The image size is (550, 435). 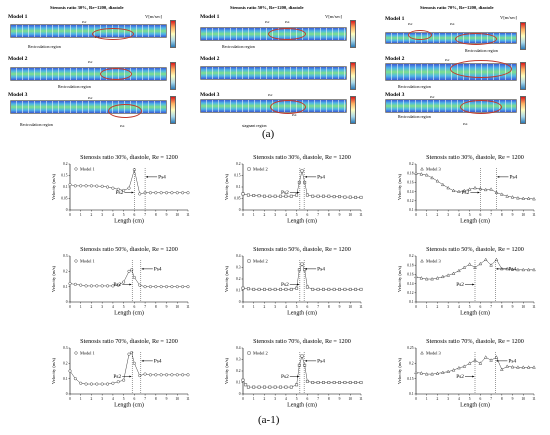 What do you see at coordinates (18, 17) in the screenshot?
I see `model-label: Model 1` at bounding box center [18, 17].